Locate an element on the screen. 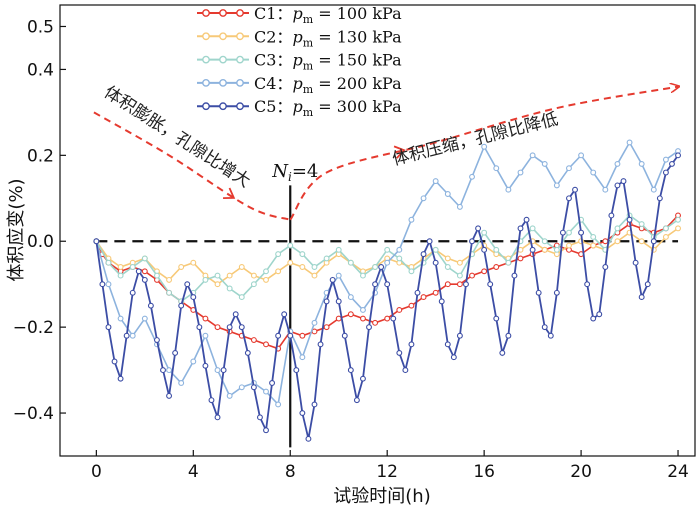  x-tick-label: 8 is located at coordinates (290, 472).